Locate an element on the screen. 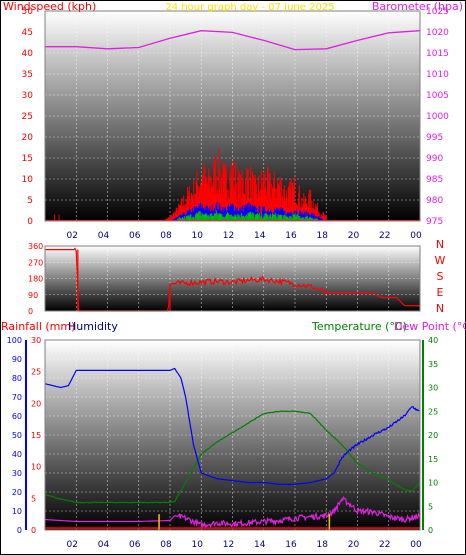 The image size is (466, 555). barometer-tick: 985 is located at coordinates (434, 180).